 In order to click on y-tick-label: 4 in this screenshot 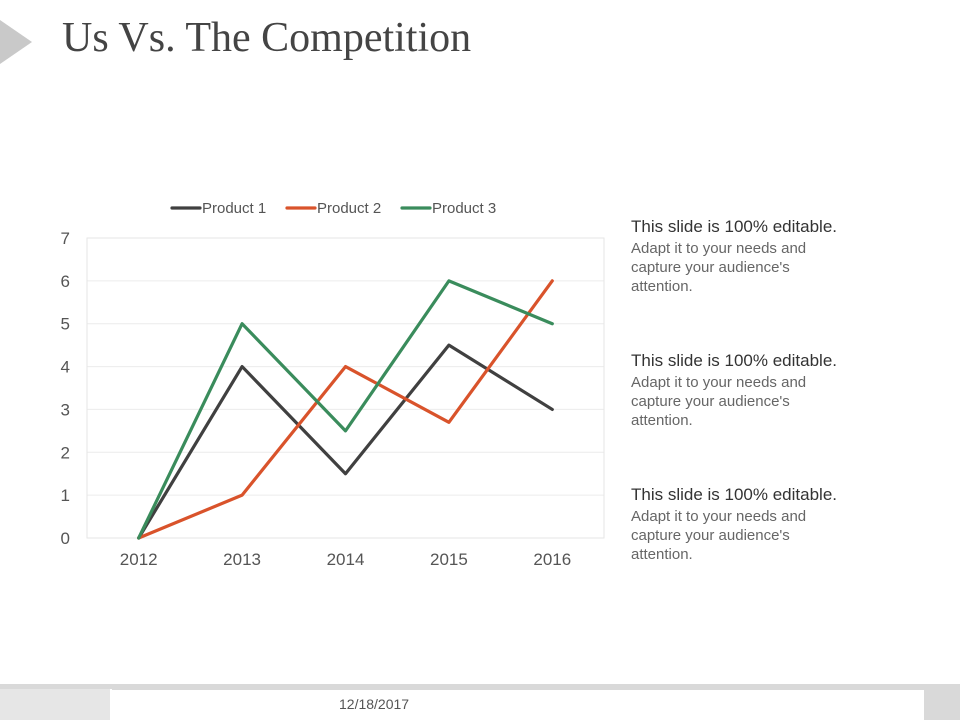, I will do `click(65, 367)`.